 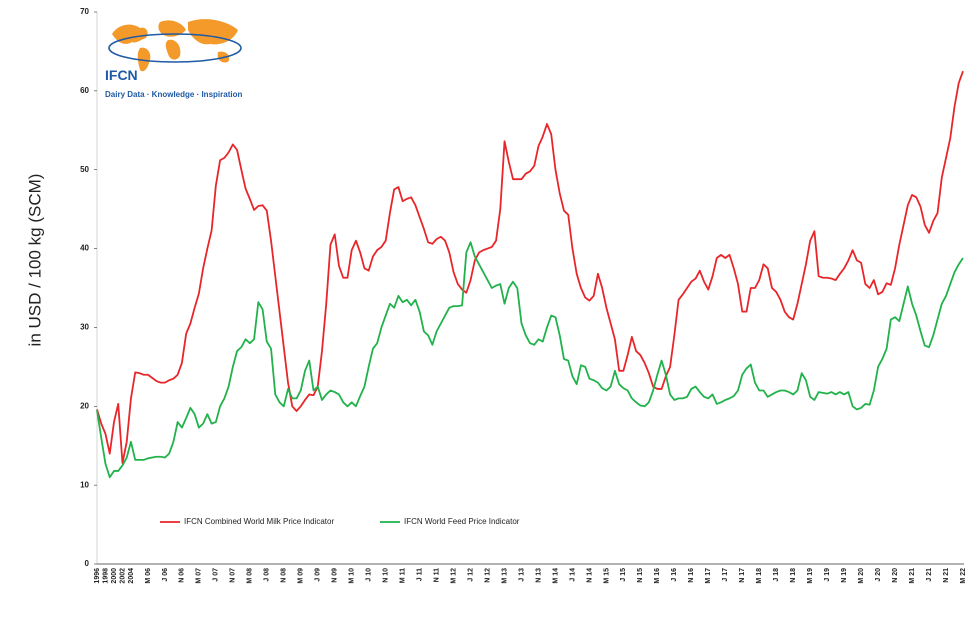 What do you see at coordinates (148, 576) in the screenshot?
I see `x-tick-label: M 06` at bounding box center [148, 576].